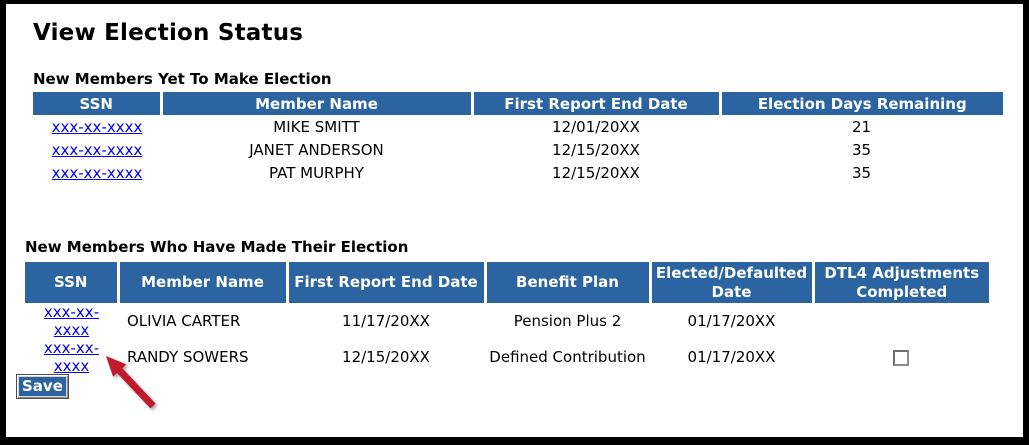 The image size is (1029, 445). What do you see at coordinates (188, 357) in the screenshot?
I see `table-cell: RANDY SOWERS` at bounding box center [188, 357].